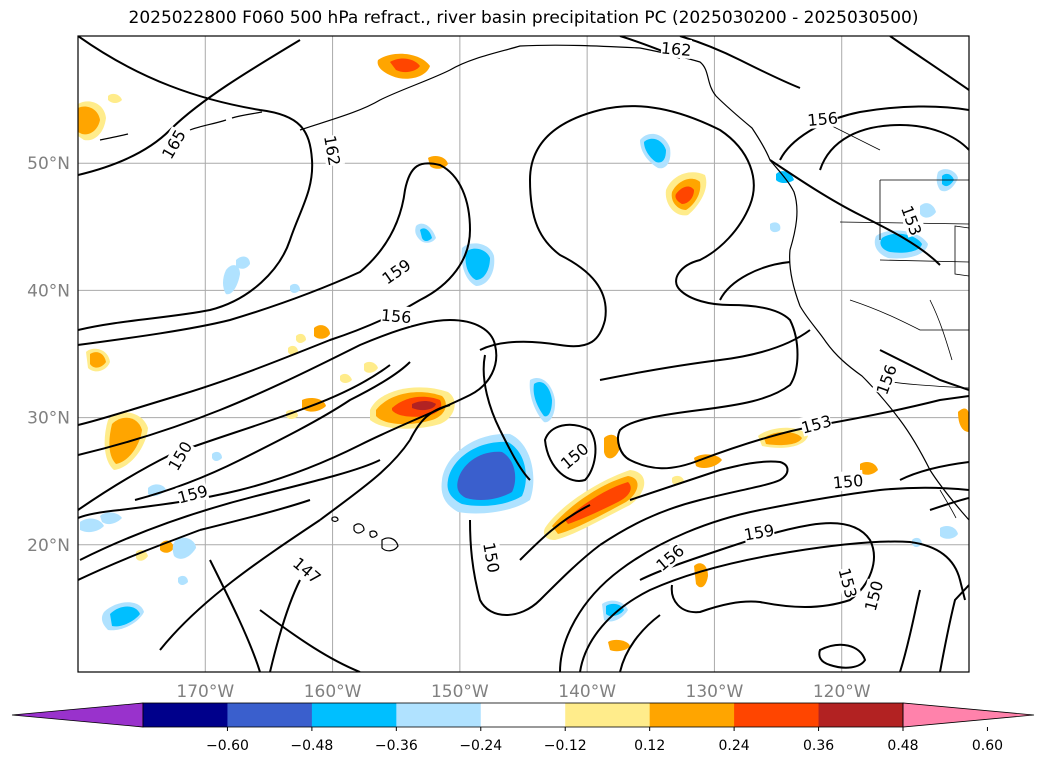  What do you see at coordinates (734, 746) in the screenshot?
I see `colorbar-tick-label: 0.24` at bounding box center [734, 746].